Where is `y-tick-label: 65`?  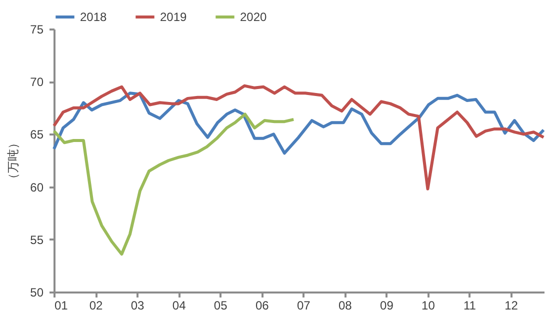
y-tick-label: 65 is located at coordinates (37, 135).